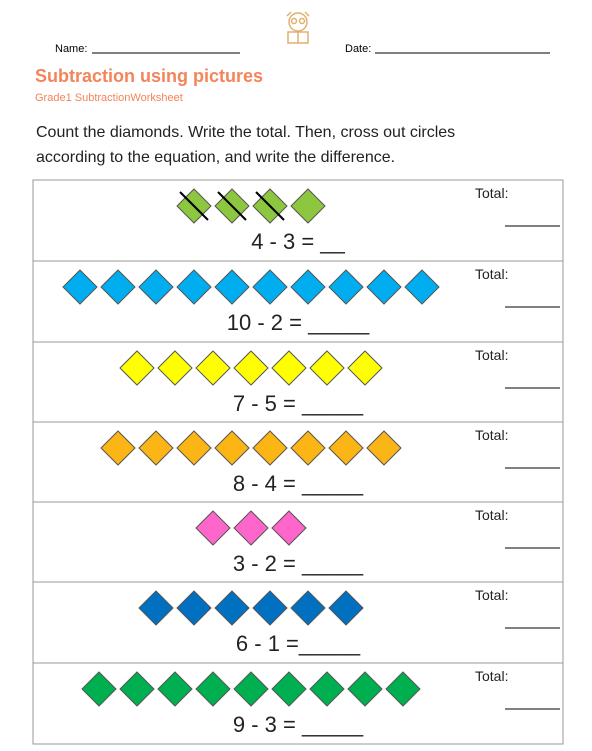 The image size is (592, 751). I want to click on subtitle: Grade1 SubtractionWorksheet, so click(109, 98).